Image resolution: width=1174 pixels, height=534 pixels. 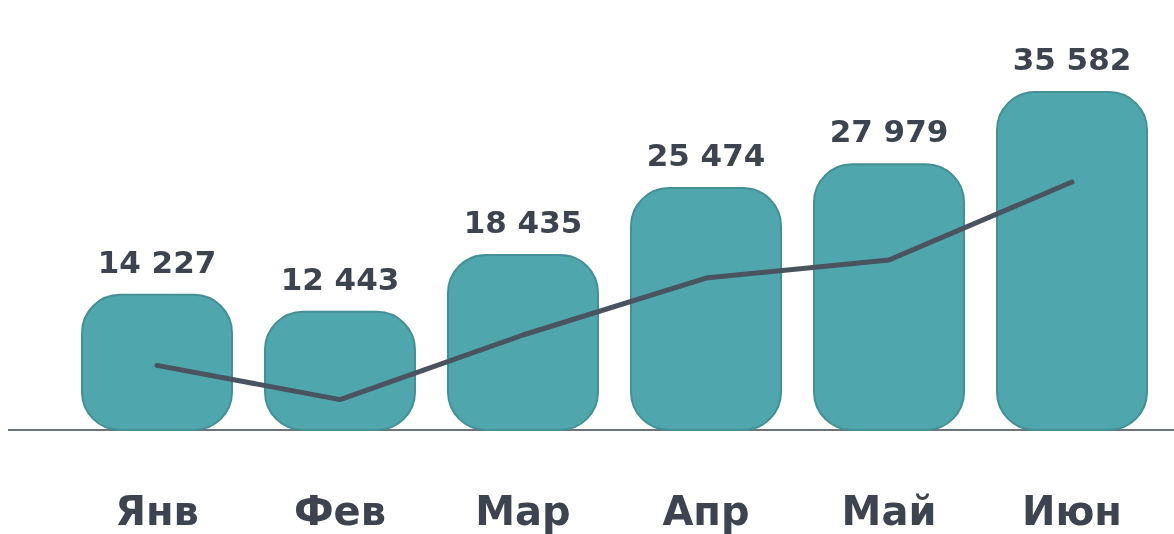 What do you see at coordinates (1072, 59) in the screenshot?
I see `data-label: 35 582` at bounding box center [1072, 59].